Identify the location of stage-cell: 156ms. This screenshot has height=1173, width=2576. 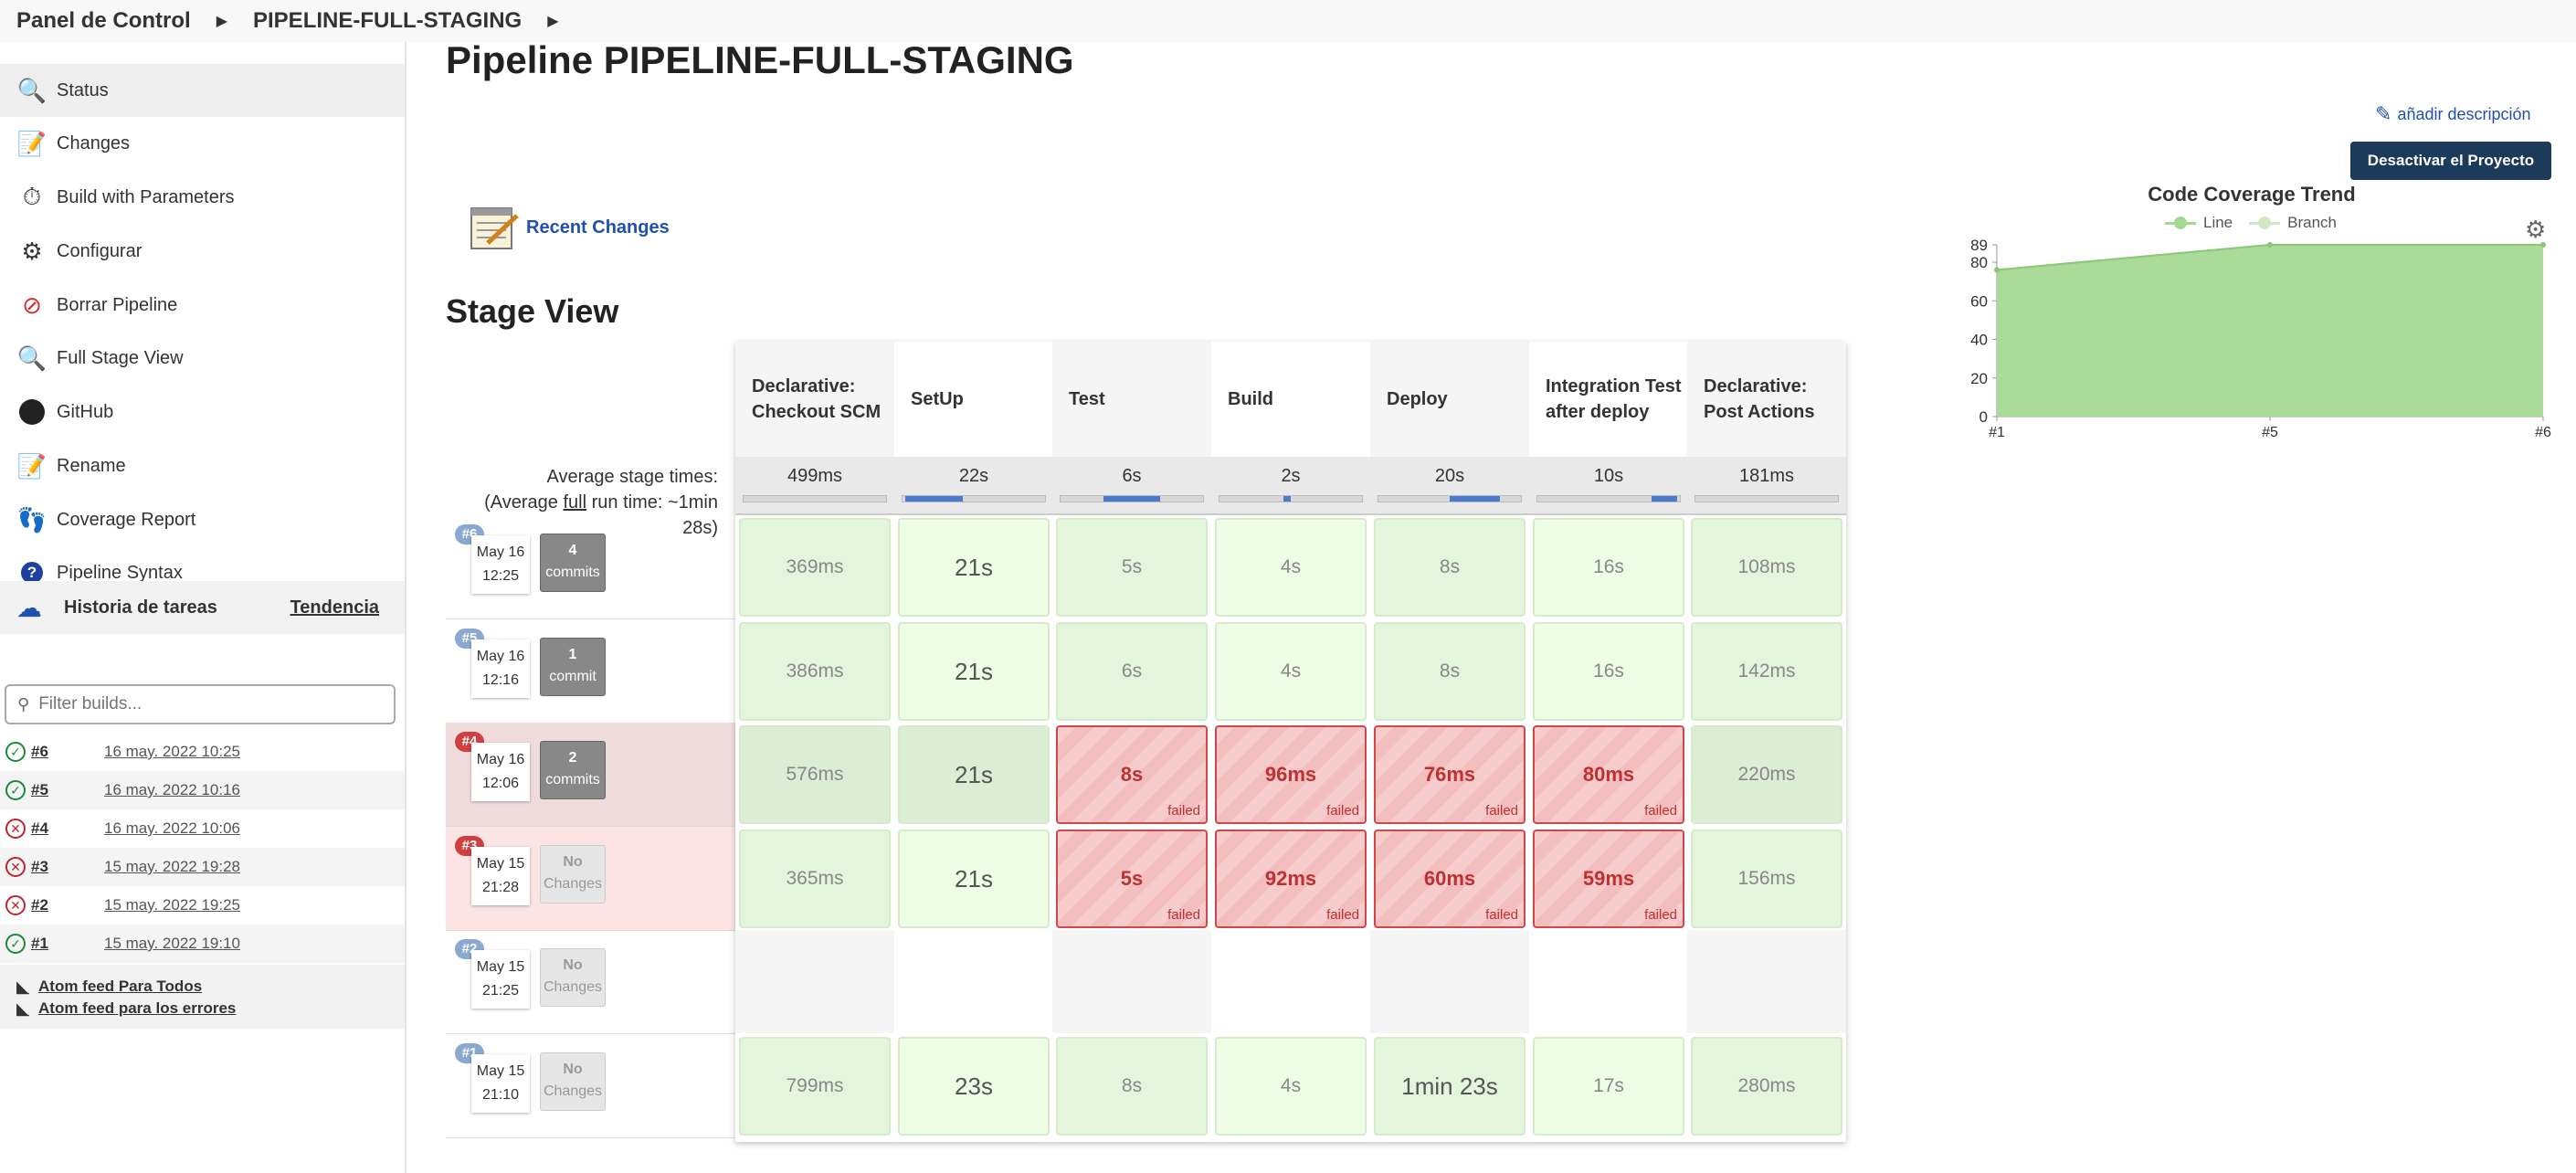
(1766, 879).